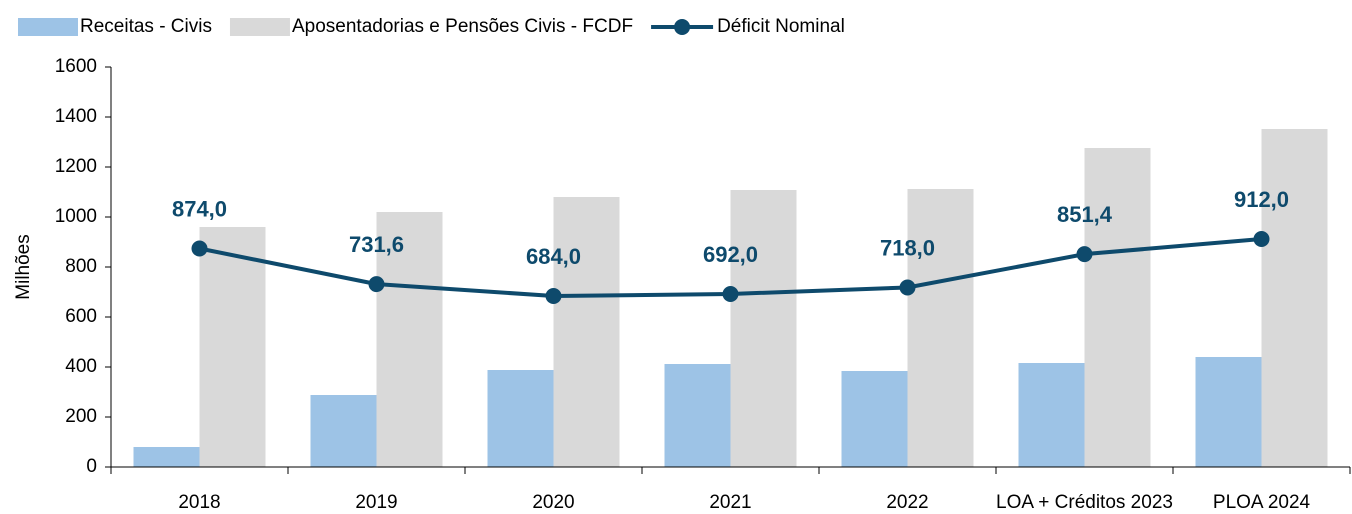 This screenshot has width=1352, height=514. What do you see at coordinates (76, 66) in the screenshot?
I see `y-tick-label: 1600` at bounding box center [76, 66].